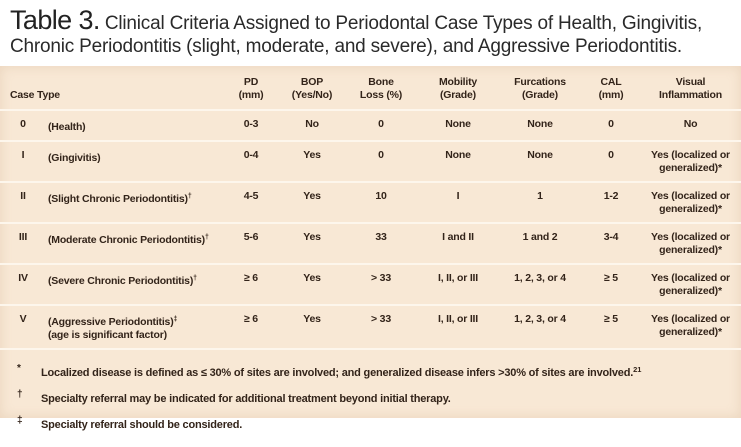 This screenshot has width=741, height=447. I want to click on case-label: (Gingivitis), so click(74, 158).